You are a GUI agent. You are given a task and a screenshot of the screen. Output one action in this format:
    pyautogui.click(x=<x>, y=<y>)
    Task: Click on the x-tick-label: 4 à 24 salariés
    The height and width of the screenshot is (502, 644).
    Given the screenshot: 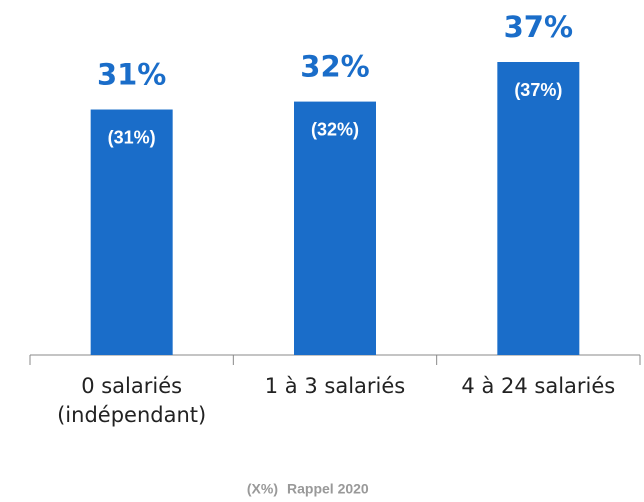 What is the action you would take?
    pyautogui.click(x=538, y=386)
    